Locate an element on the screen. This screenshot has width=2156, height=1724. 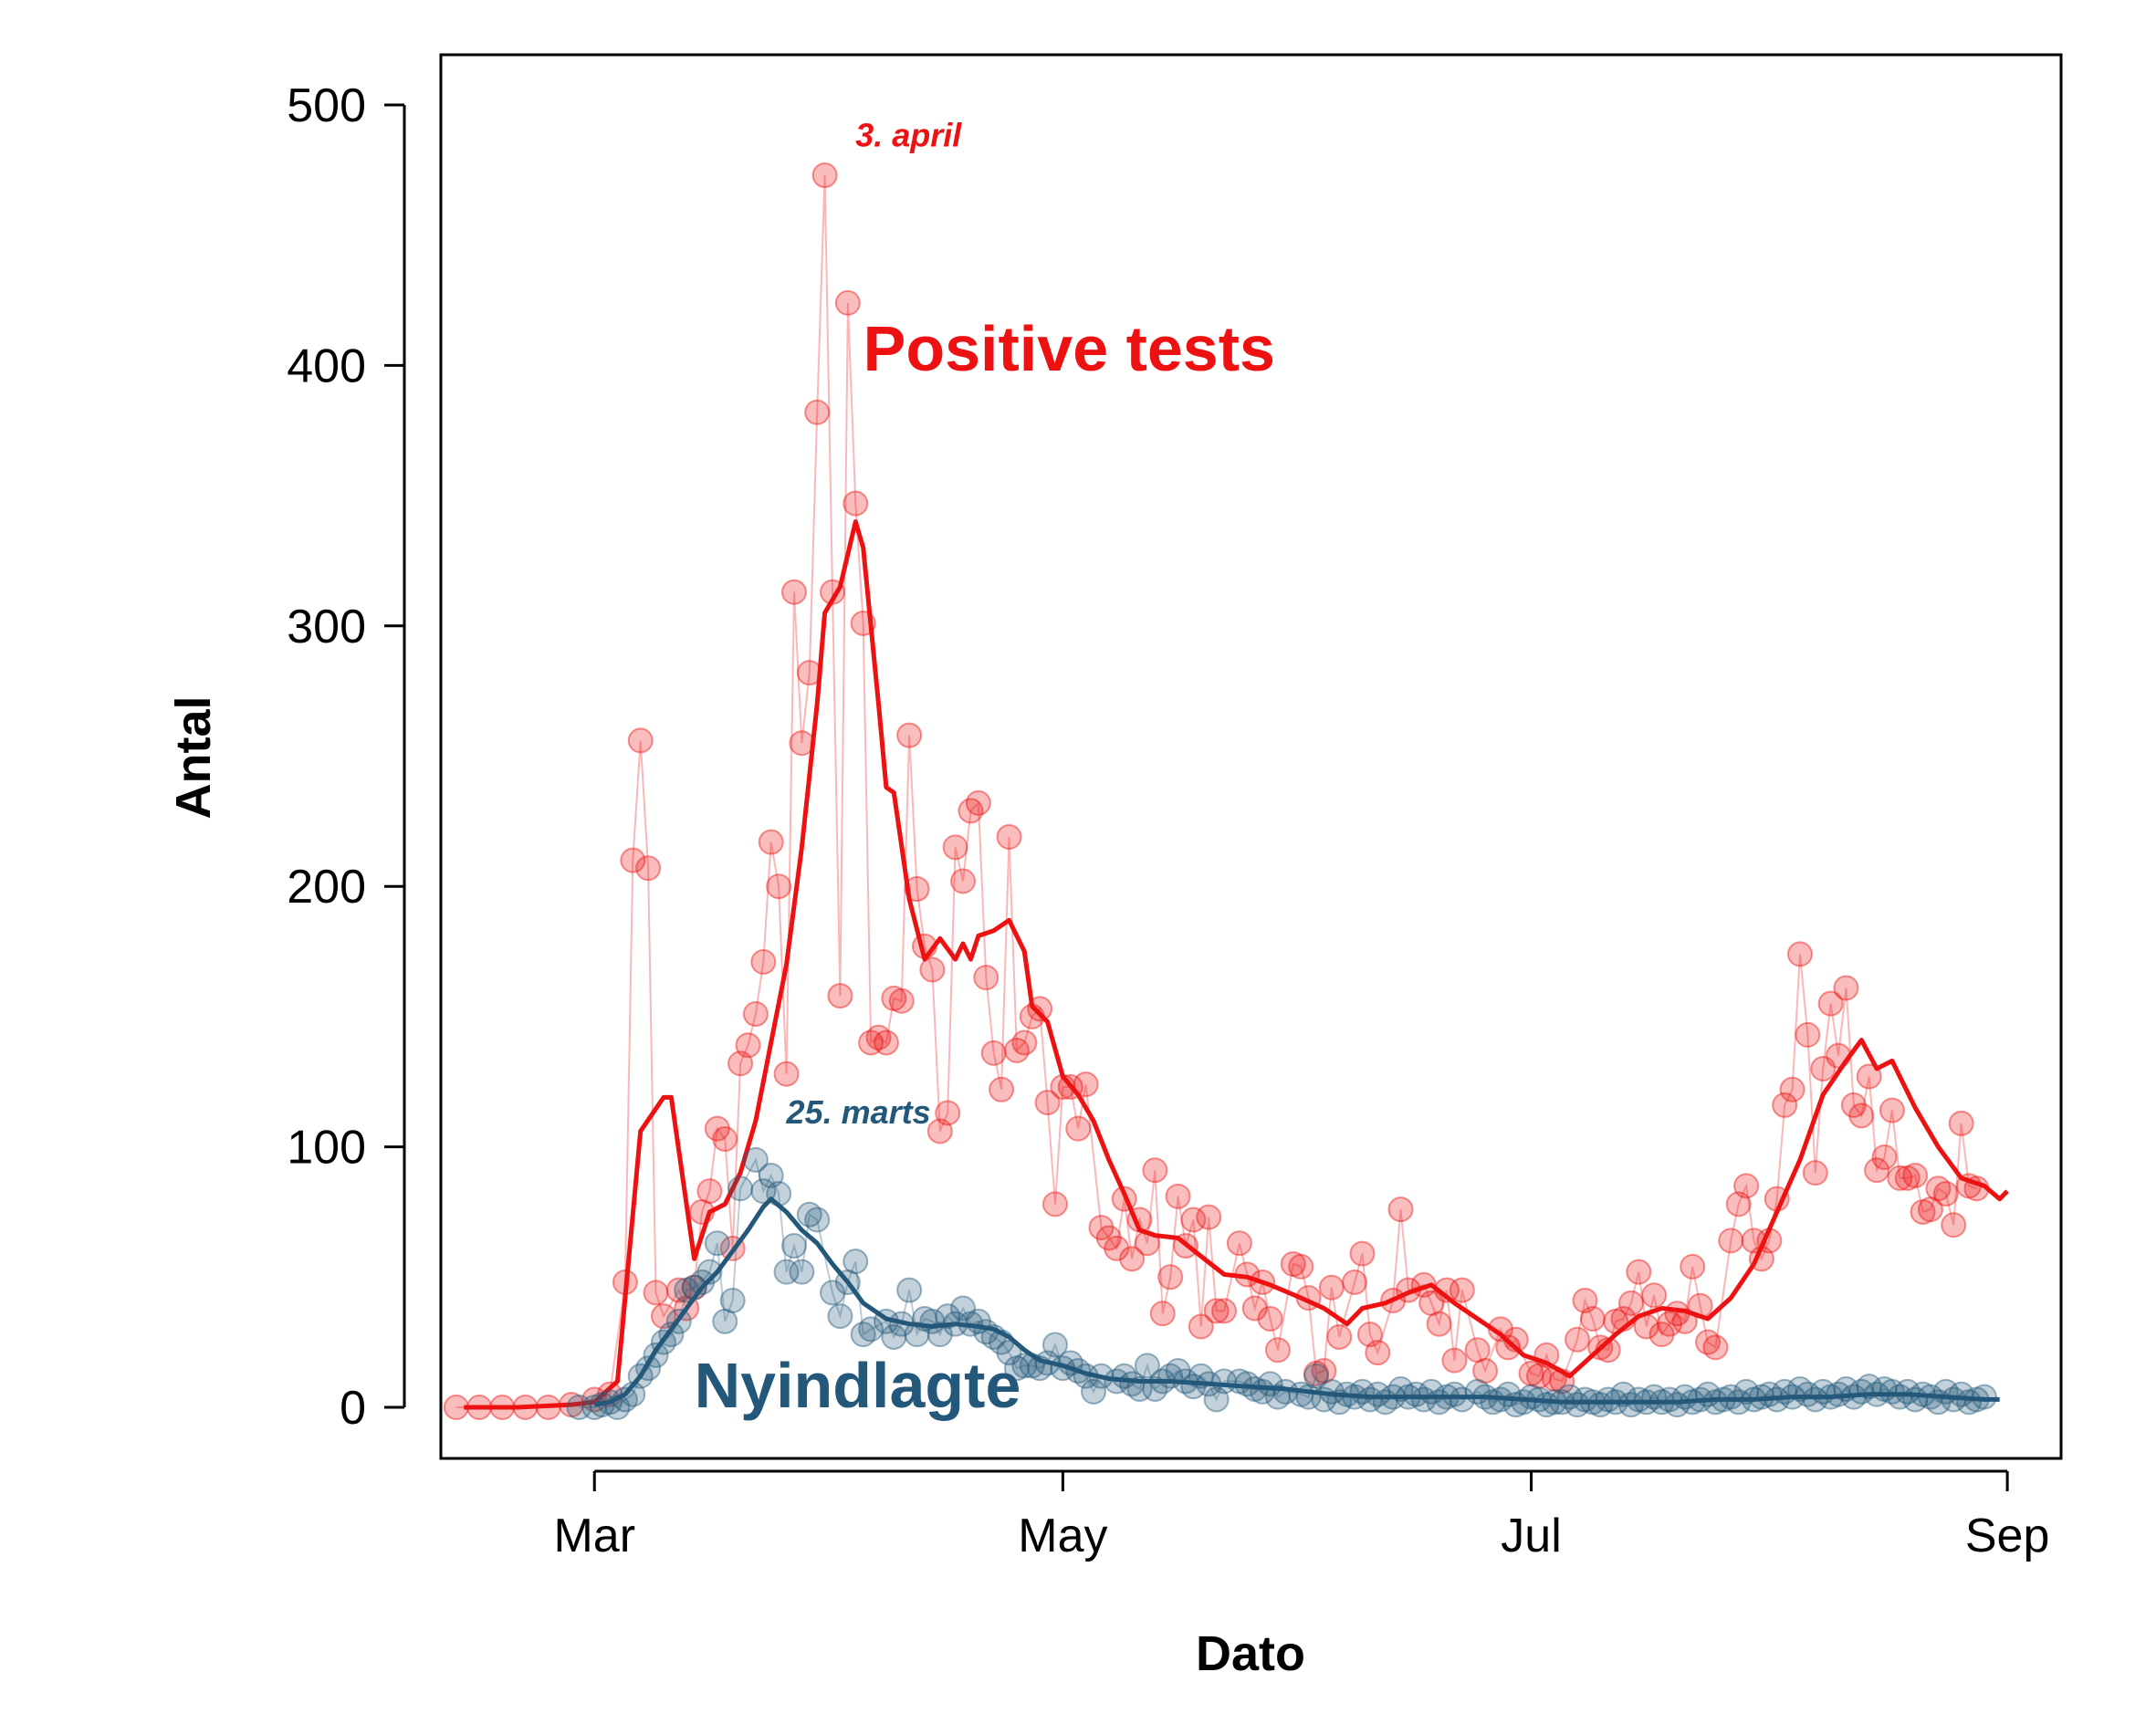
smoothed-line is located at coordinates (1297, 1302).